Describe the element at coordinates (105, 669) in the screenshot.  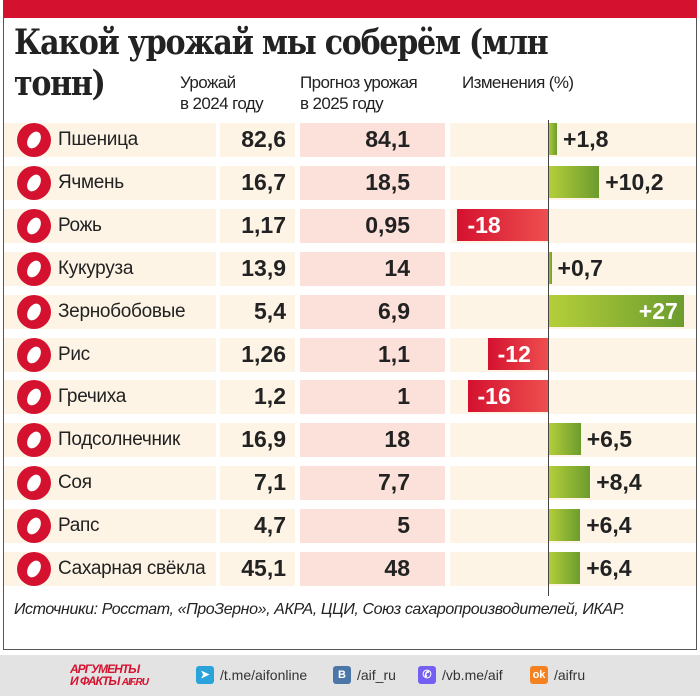
I see `logo-text: АРГУМЕНТЫ` at that location.